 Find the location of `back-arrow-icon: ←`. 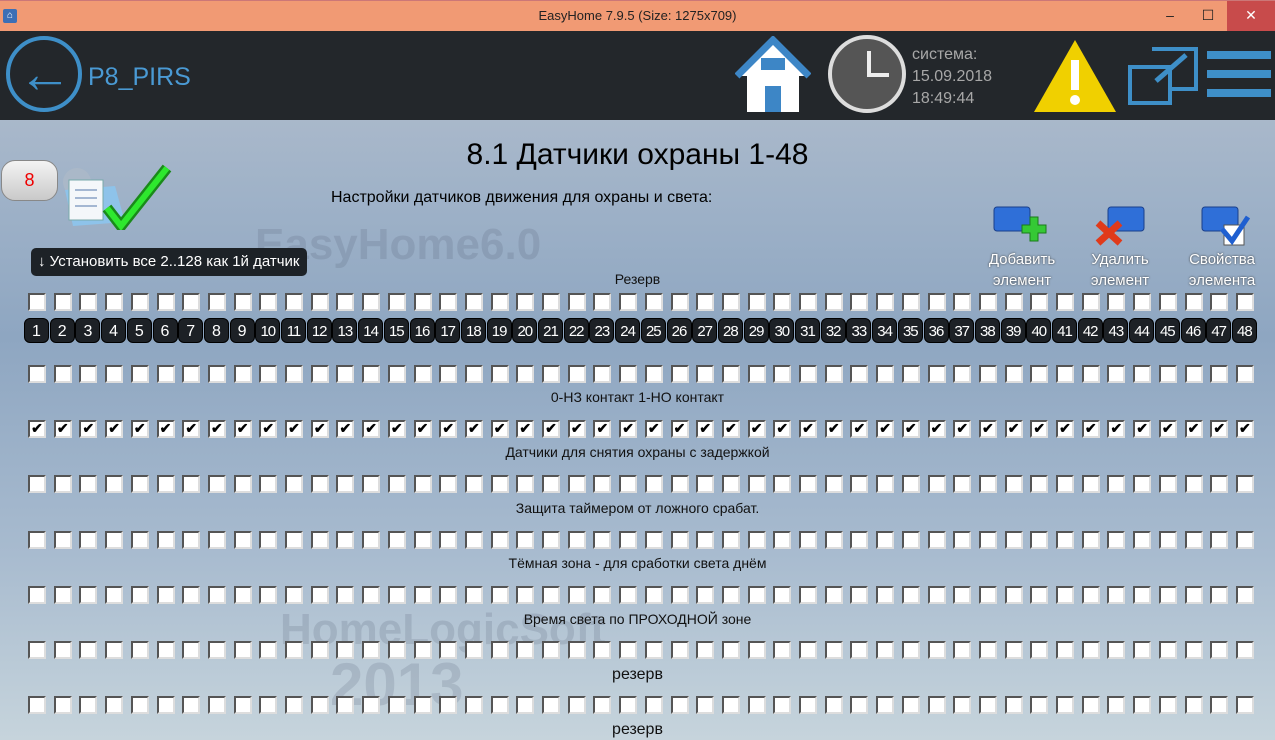

back-arrow-icon: ← is located at coordinates (44, 74).